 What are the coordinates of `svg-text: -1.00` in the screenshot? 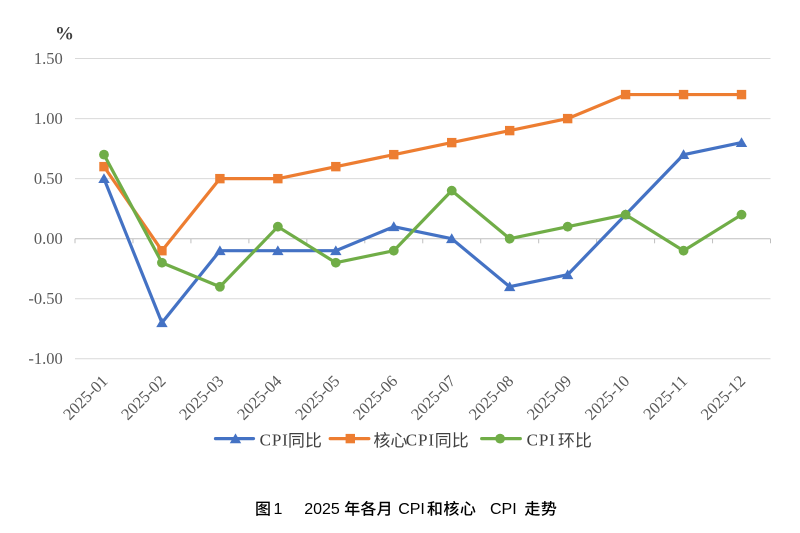 It's located at (45, 358).